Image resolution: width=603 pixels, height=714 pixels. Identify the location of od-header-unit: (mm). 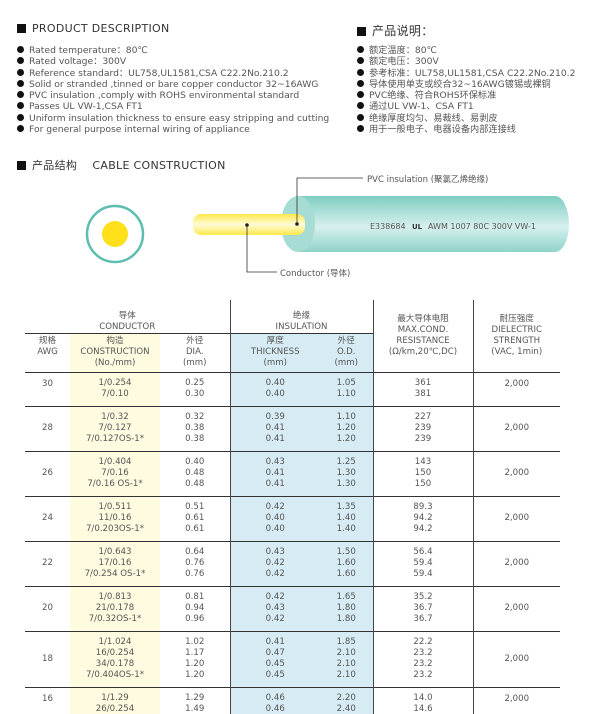
(346, 363).